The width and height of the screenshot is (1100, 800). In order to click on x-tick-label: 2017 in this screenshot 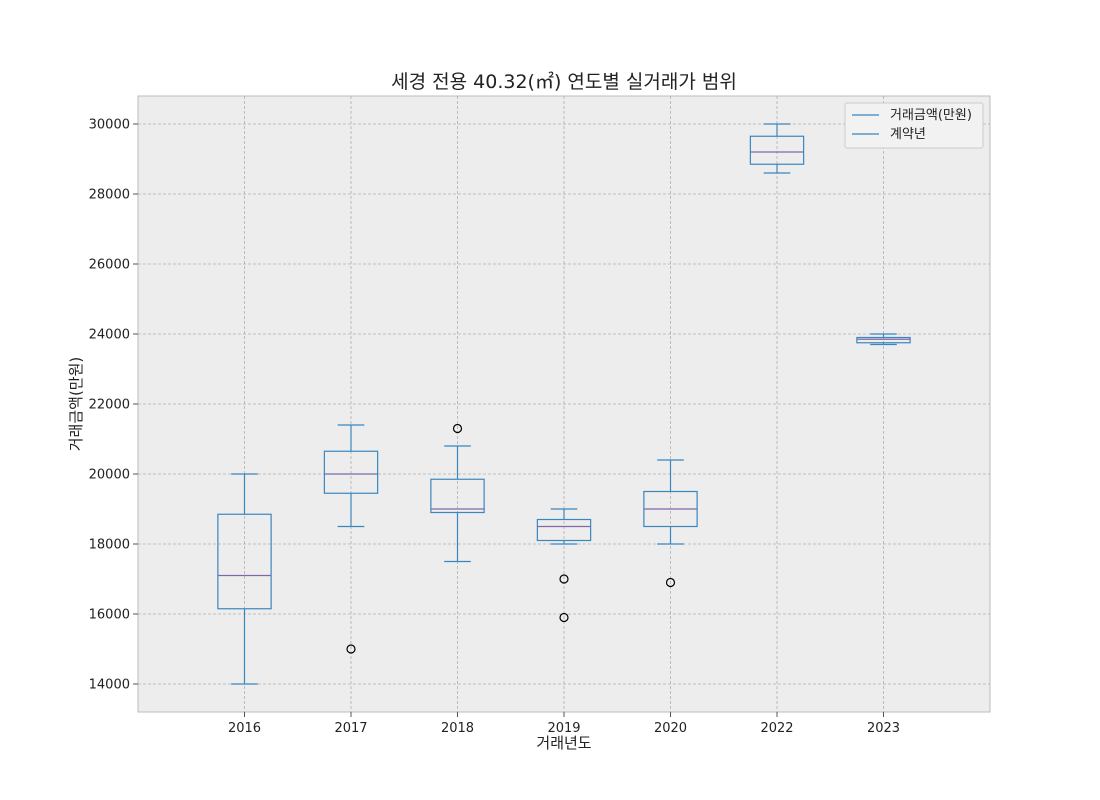, I will do `click(350, 728)`.